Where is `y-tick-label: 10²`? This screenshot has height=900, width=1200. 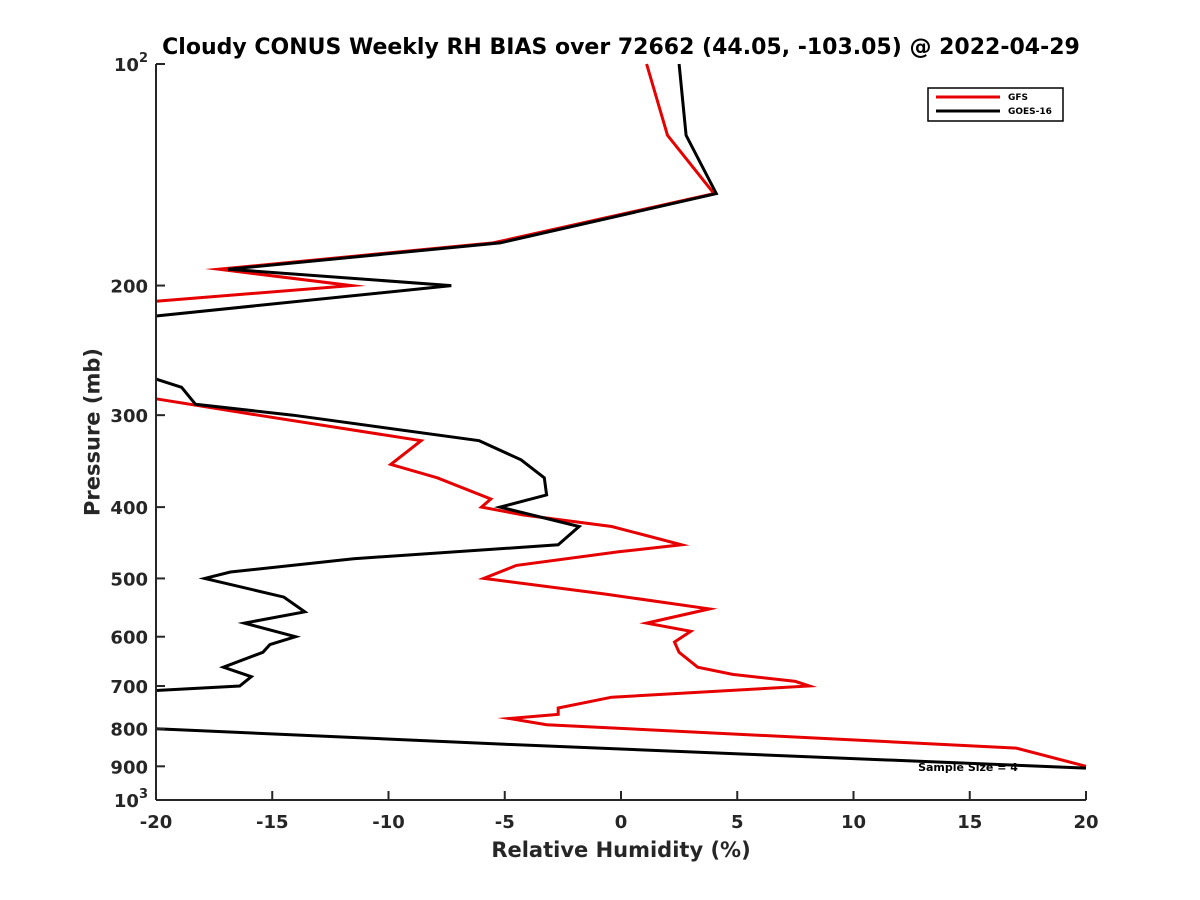 y-tick-label: 10² is located at coordinates (131, 63).